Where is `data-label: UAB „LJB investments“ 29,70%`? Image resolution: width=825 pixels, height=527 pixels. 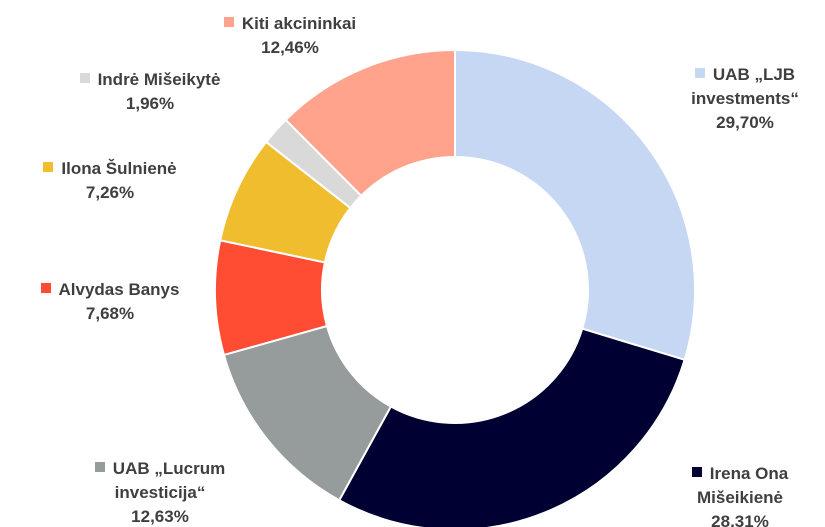 data-label: UAB „LJB investments“ 29,70% is located at coordinates (745, 99).